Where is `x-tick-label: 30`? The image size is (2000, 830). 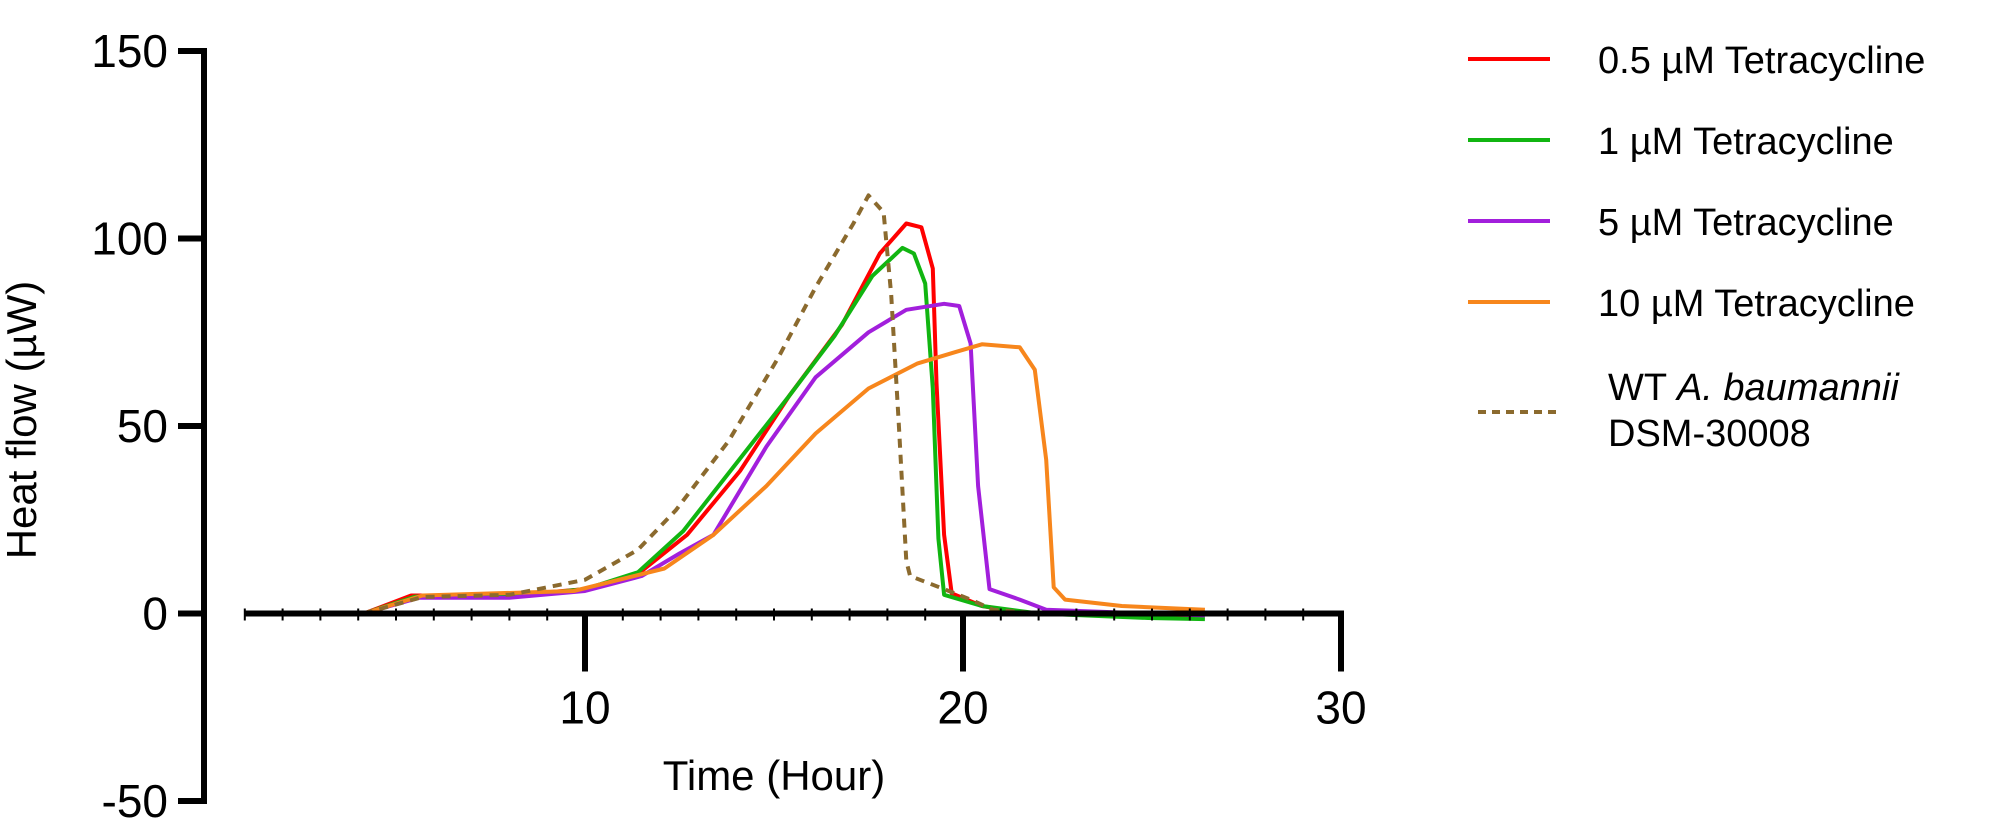 x-tick-label: 30 is located at coordinates (1340, 708).